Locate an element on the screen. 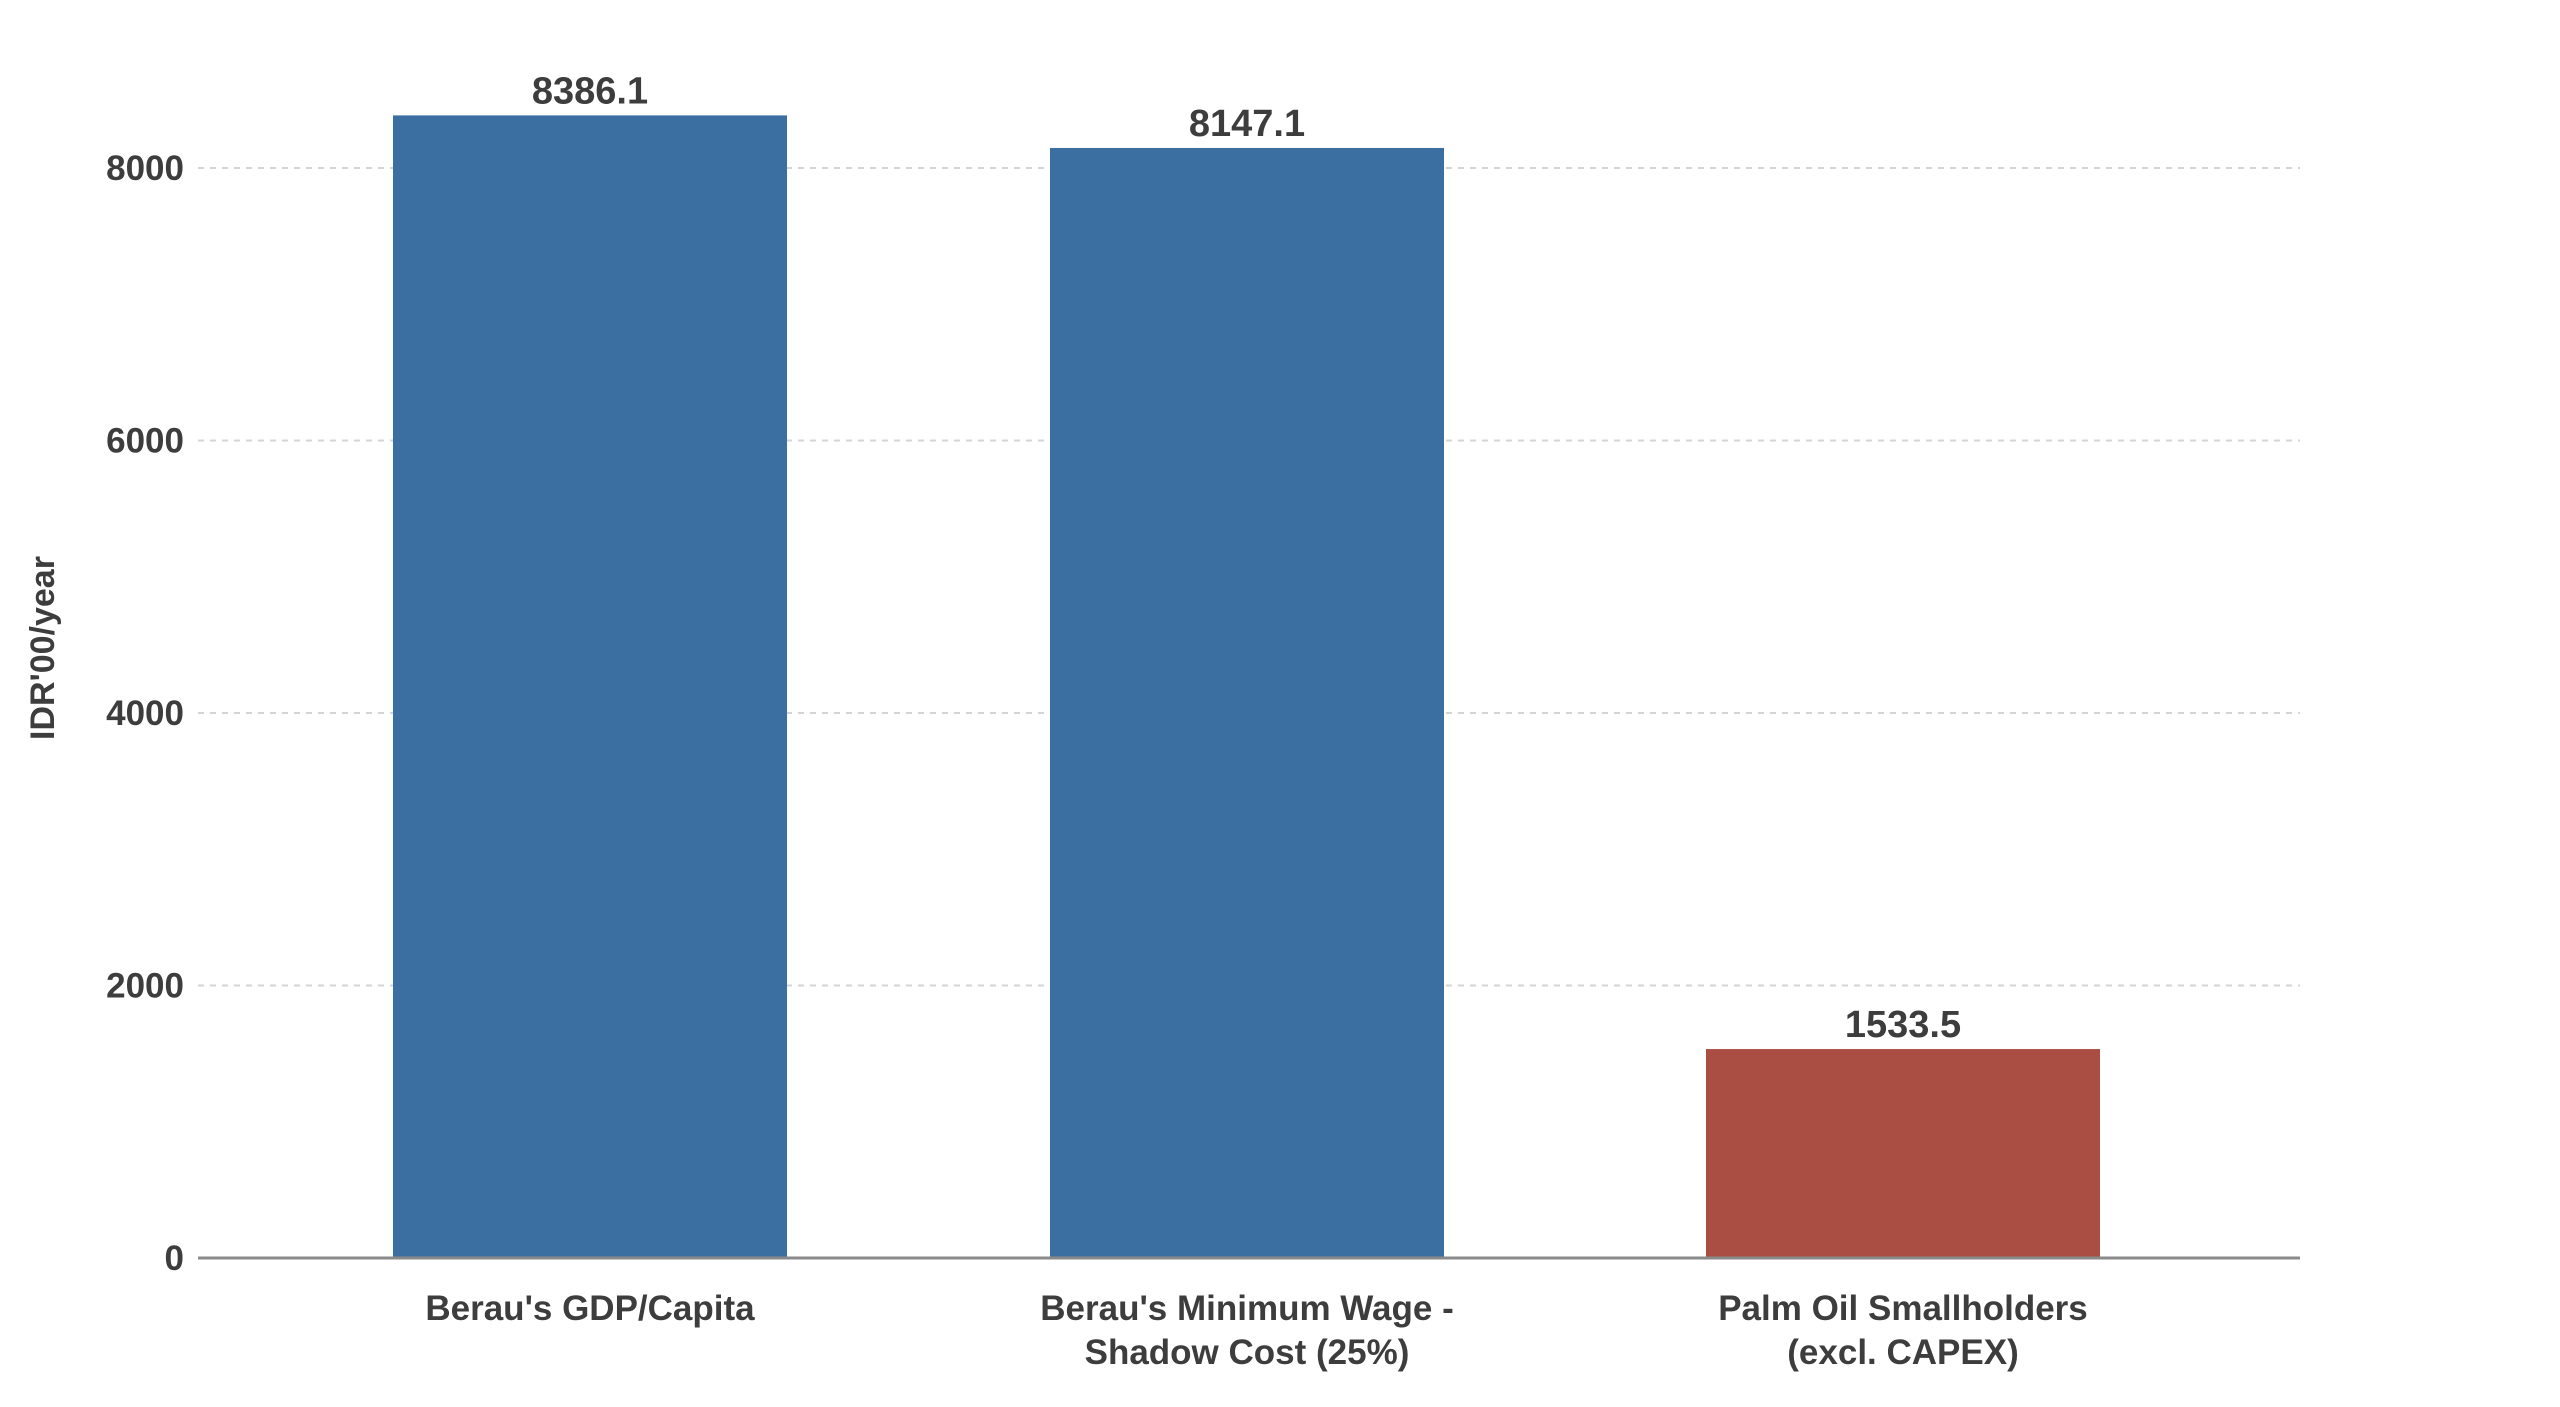 This screenshot has height=1407, width=2560. x-category-label: Palm Oil Smallholders is located at coordinates (1903, 1308).